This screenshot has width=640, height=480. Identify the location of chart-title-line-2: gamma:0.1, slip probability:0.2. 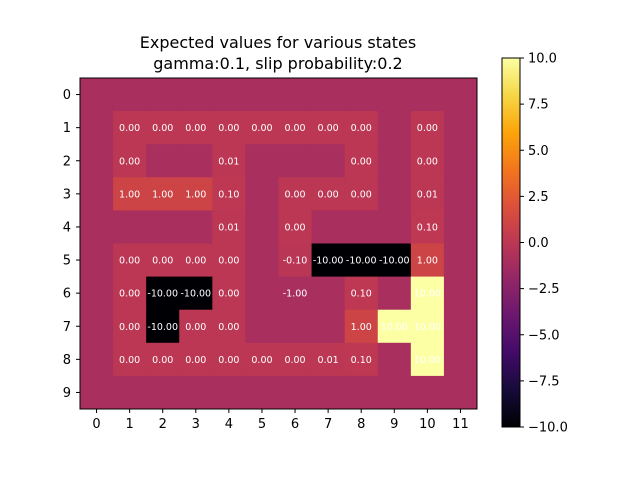
(277, 63).